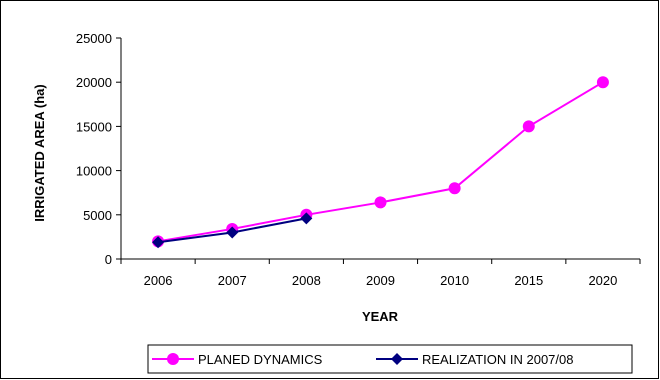  What do you see at coordinates (94, 171) in the screenshot?
I see `y-tick-label: 10000` at bounding box center [94, 171].